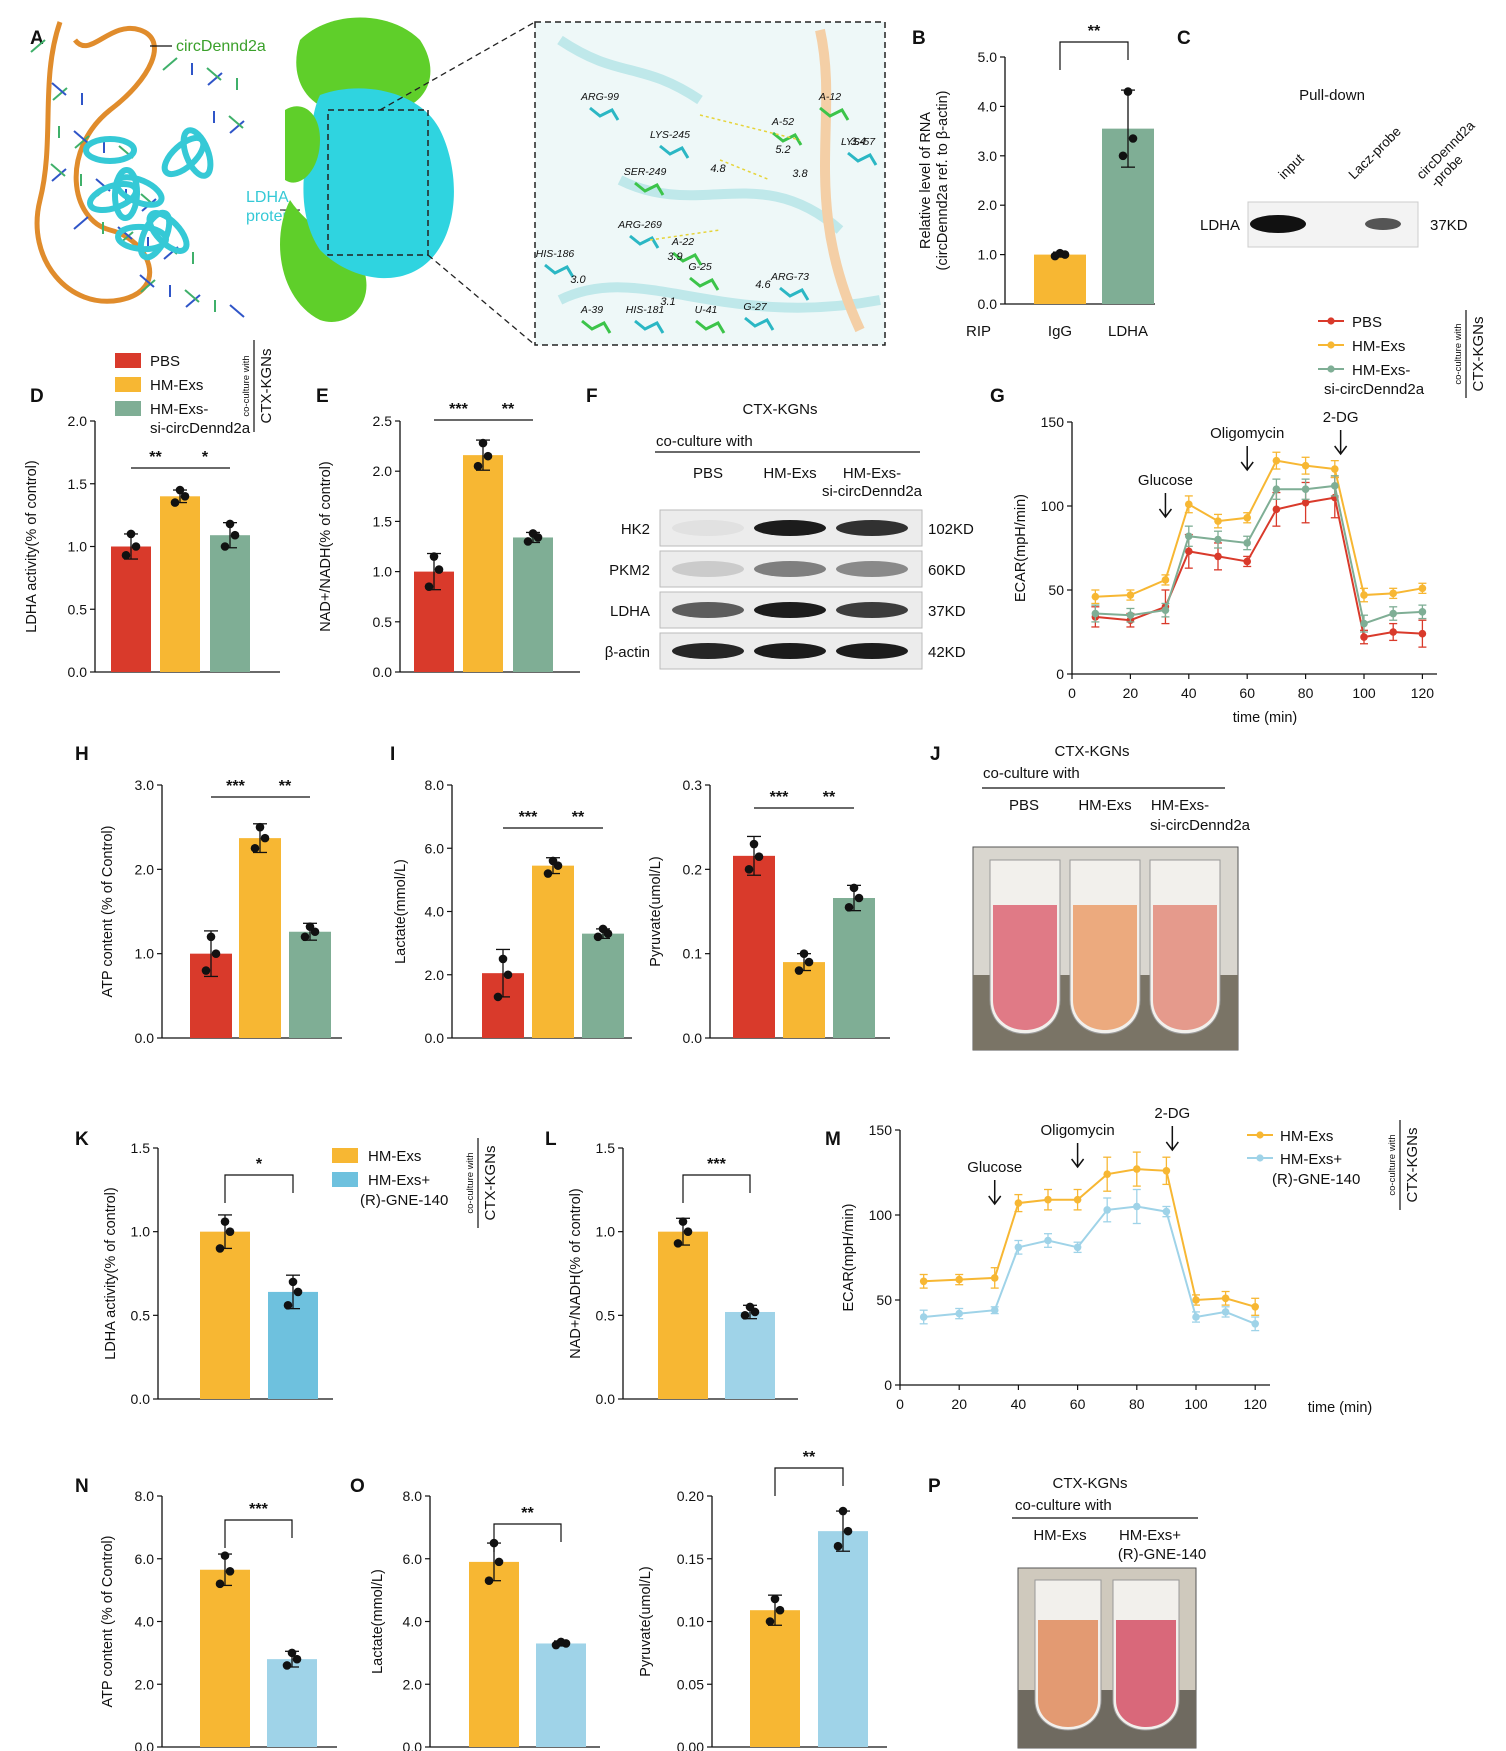  I want to click on lane-label: HM-Exs-, so click(1180, 805).